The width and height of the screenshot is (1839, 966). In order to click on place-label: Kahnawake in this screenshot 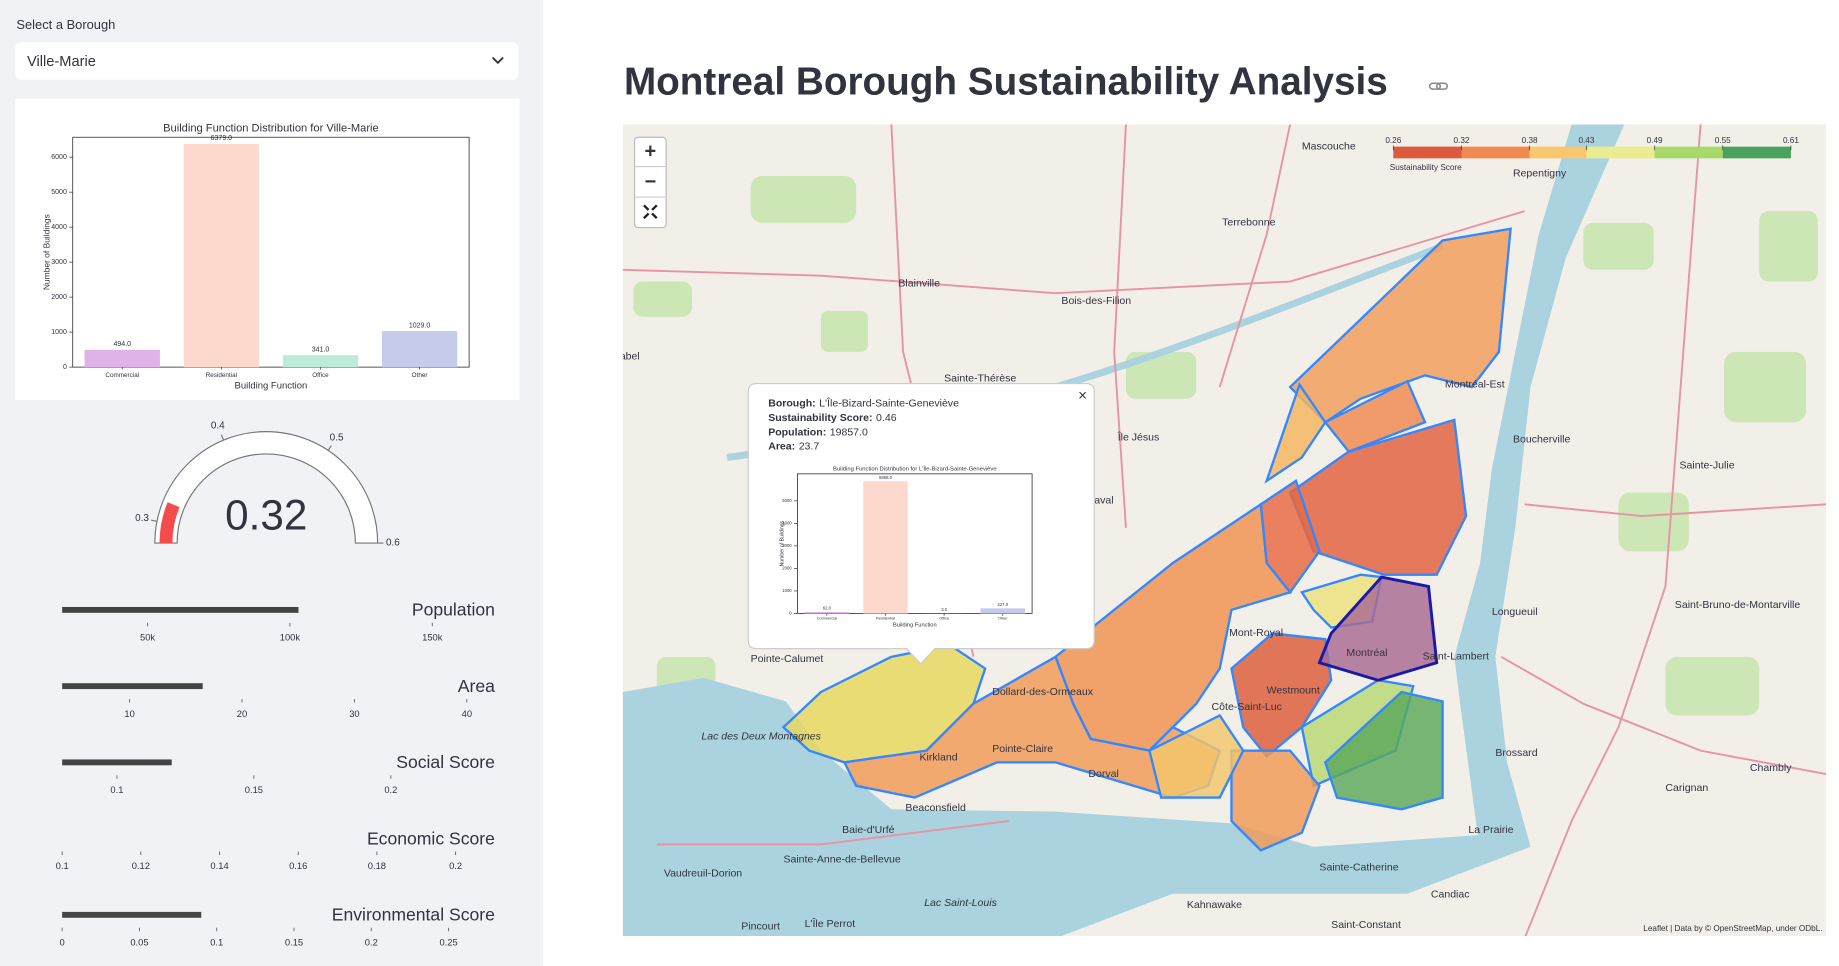, I will do `click(1214, 905)`.